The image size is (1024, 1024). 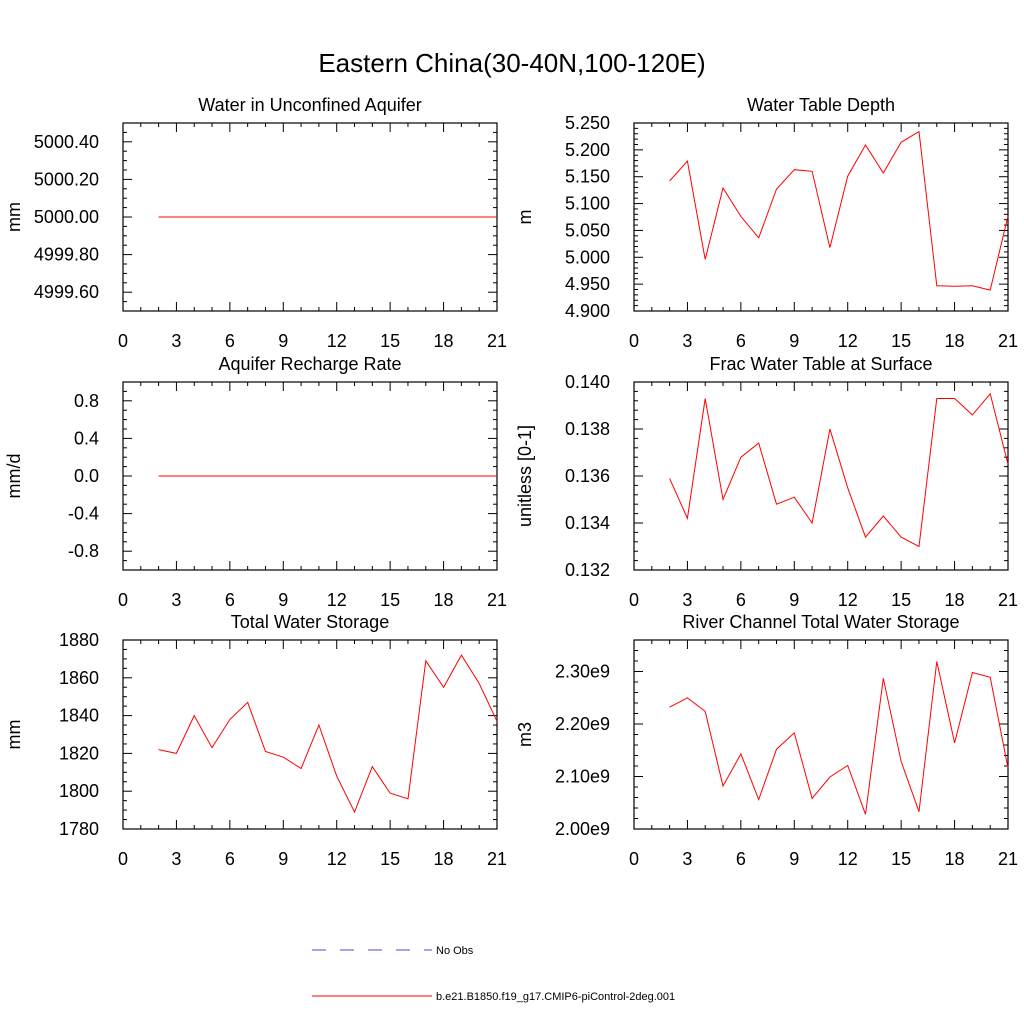 I want to click on y-tick-label: 5.150, so click(x=587, y=177).